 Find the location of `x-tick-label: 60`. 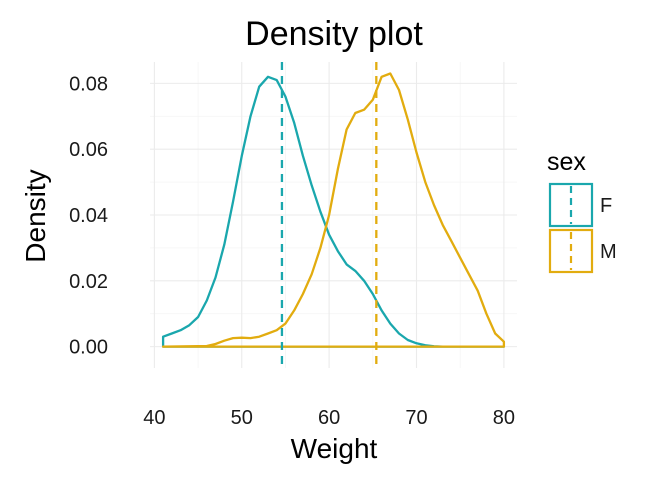

x-tick-label: 60 is located at coordinates (329, 418).